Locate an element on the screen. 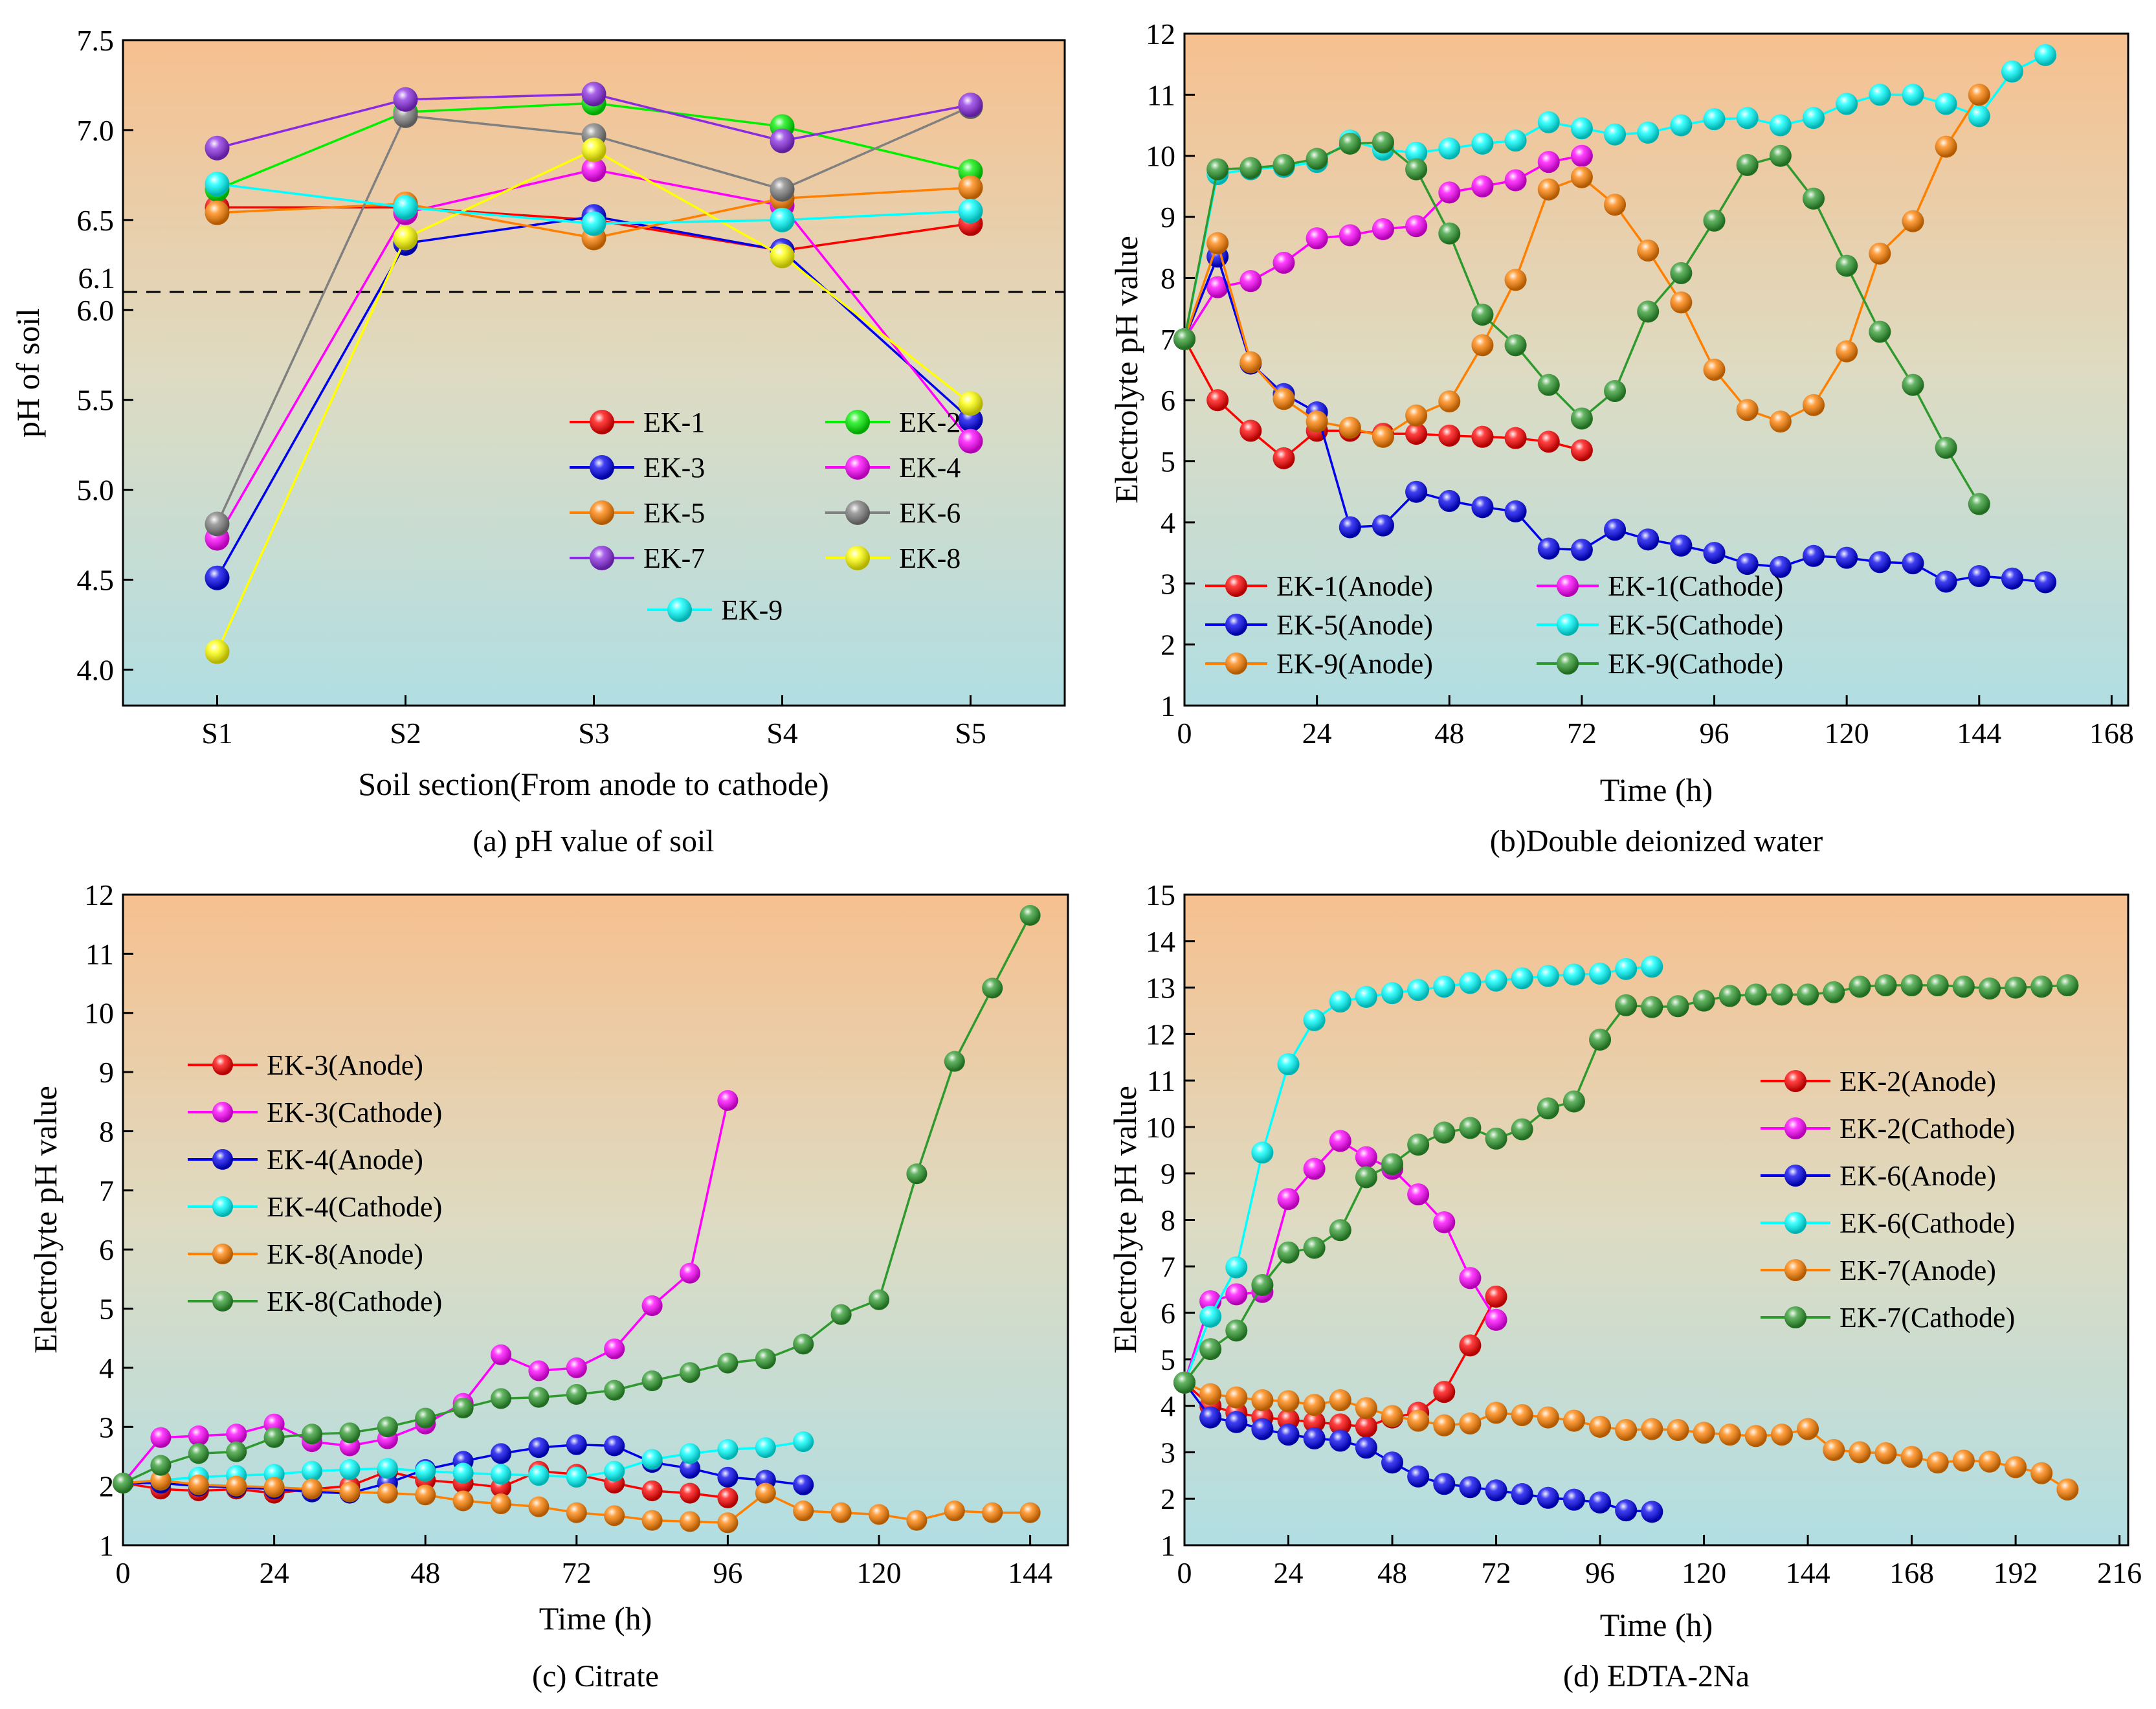 This screenshot has height=1709, width=2156. legend-item-ek-4: EK-4 is located at coordinates (893, 468).